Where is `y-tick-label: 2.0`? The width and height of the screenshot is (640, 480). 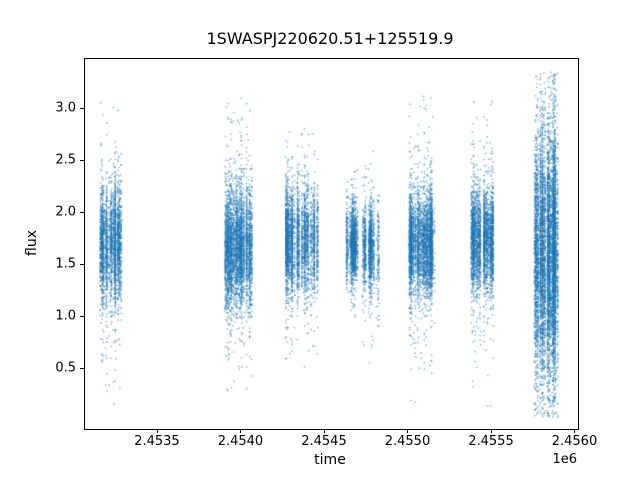
y-tick-label: 2.0 is located at coordinates (65, 212).